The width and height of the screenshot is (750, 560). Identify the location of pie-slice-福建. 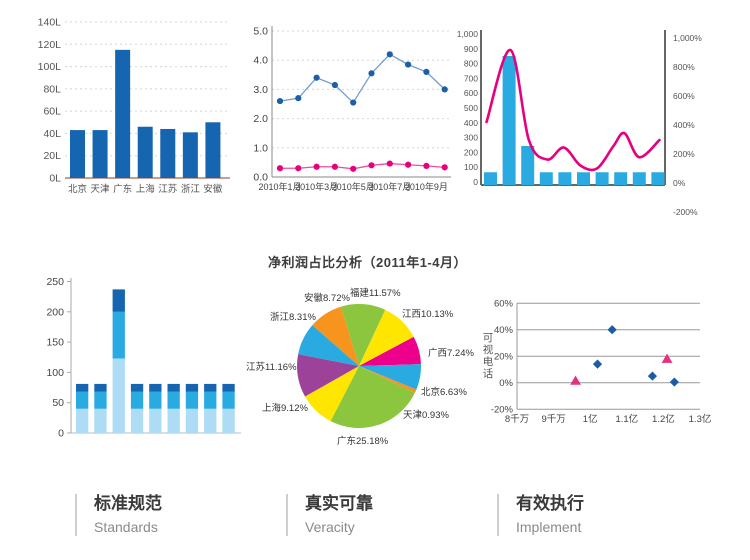
(363, 335).